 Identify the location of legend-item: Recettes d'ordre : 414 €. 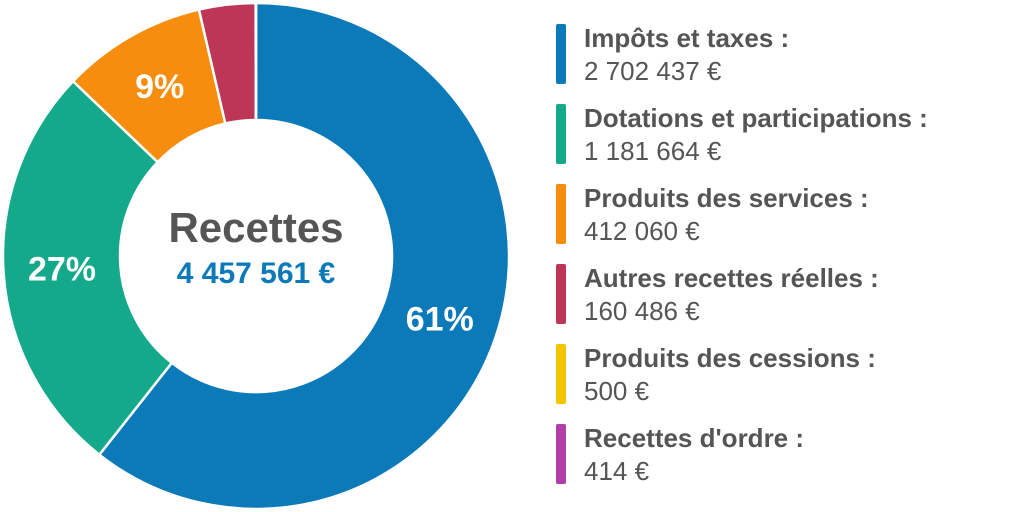
(786, 462).